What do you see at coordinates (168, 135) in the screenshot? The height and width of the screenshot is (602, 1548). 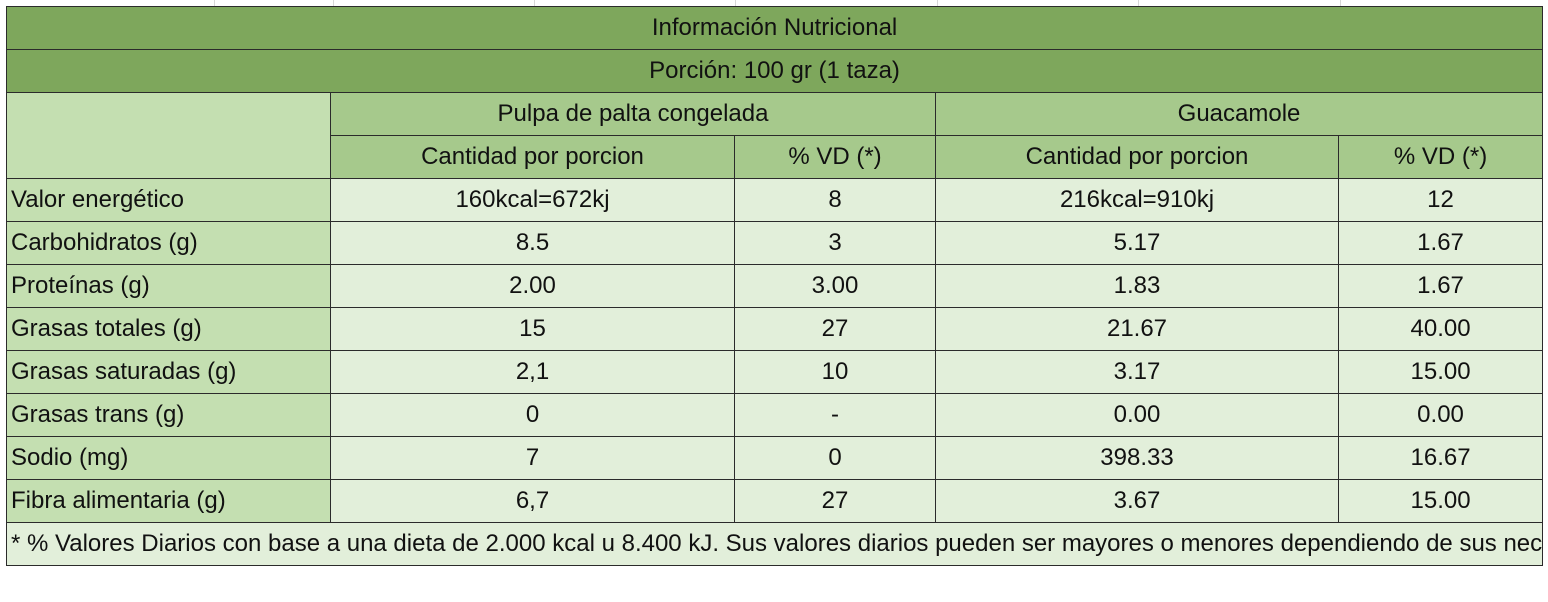 I see `corner-cell` at bounding box center [168, 135].